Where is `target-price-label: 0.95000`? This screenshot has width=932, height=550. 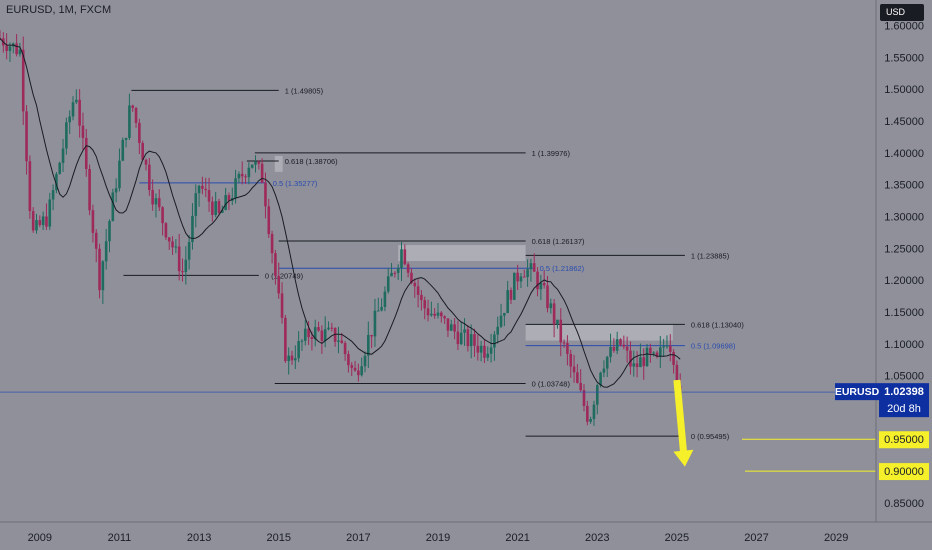 target-price-label: 0.95000 is located at coordinates (904, 440).